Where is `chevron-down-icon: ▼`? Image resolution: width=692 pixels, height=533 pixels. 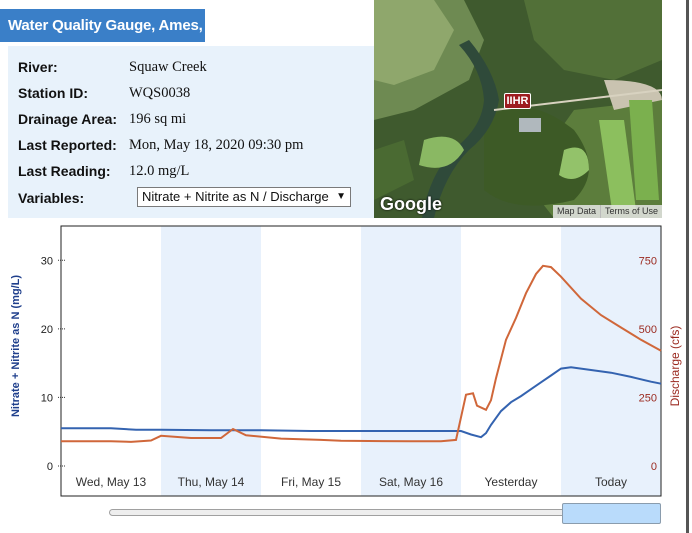 chevron-down-icon: ▼ is located at coordinates (341, 196).